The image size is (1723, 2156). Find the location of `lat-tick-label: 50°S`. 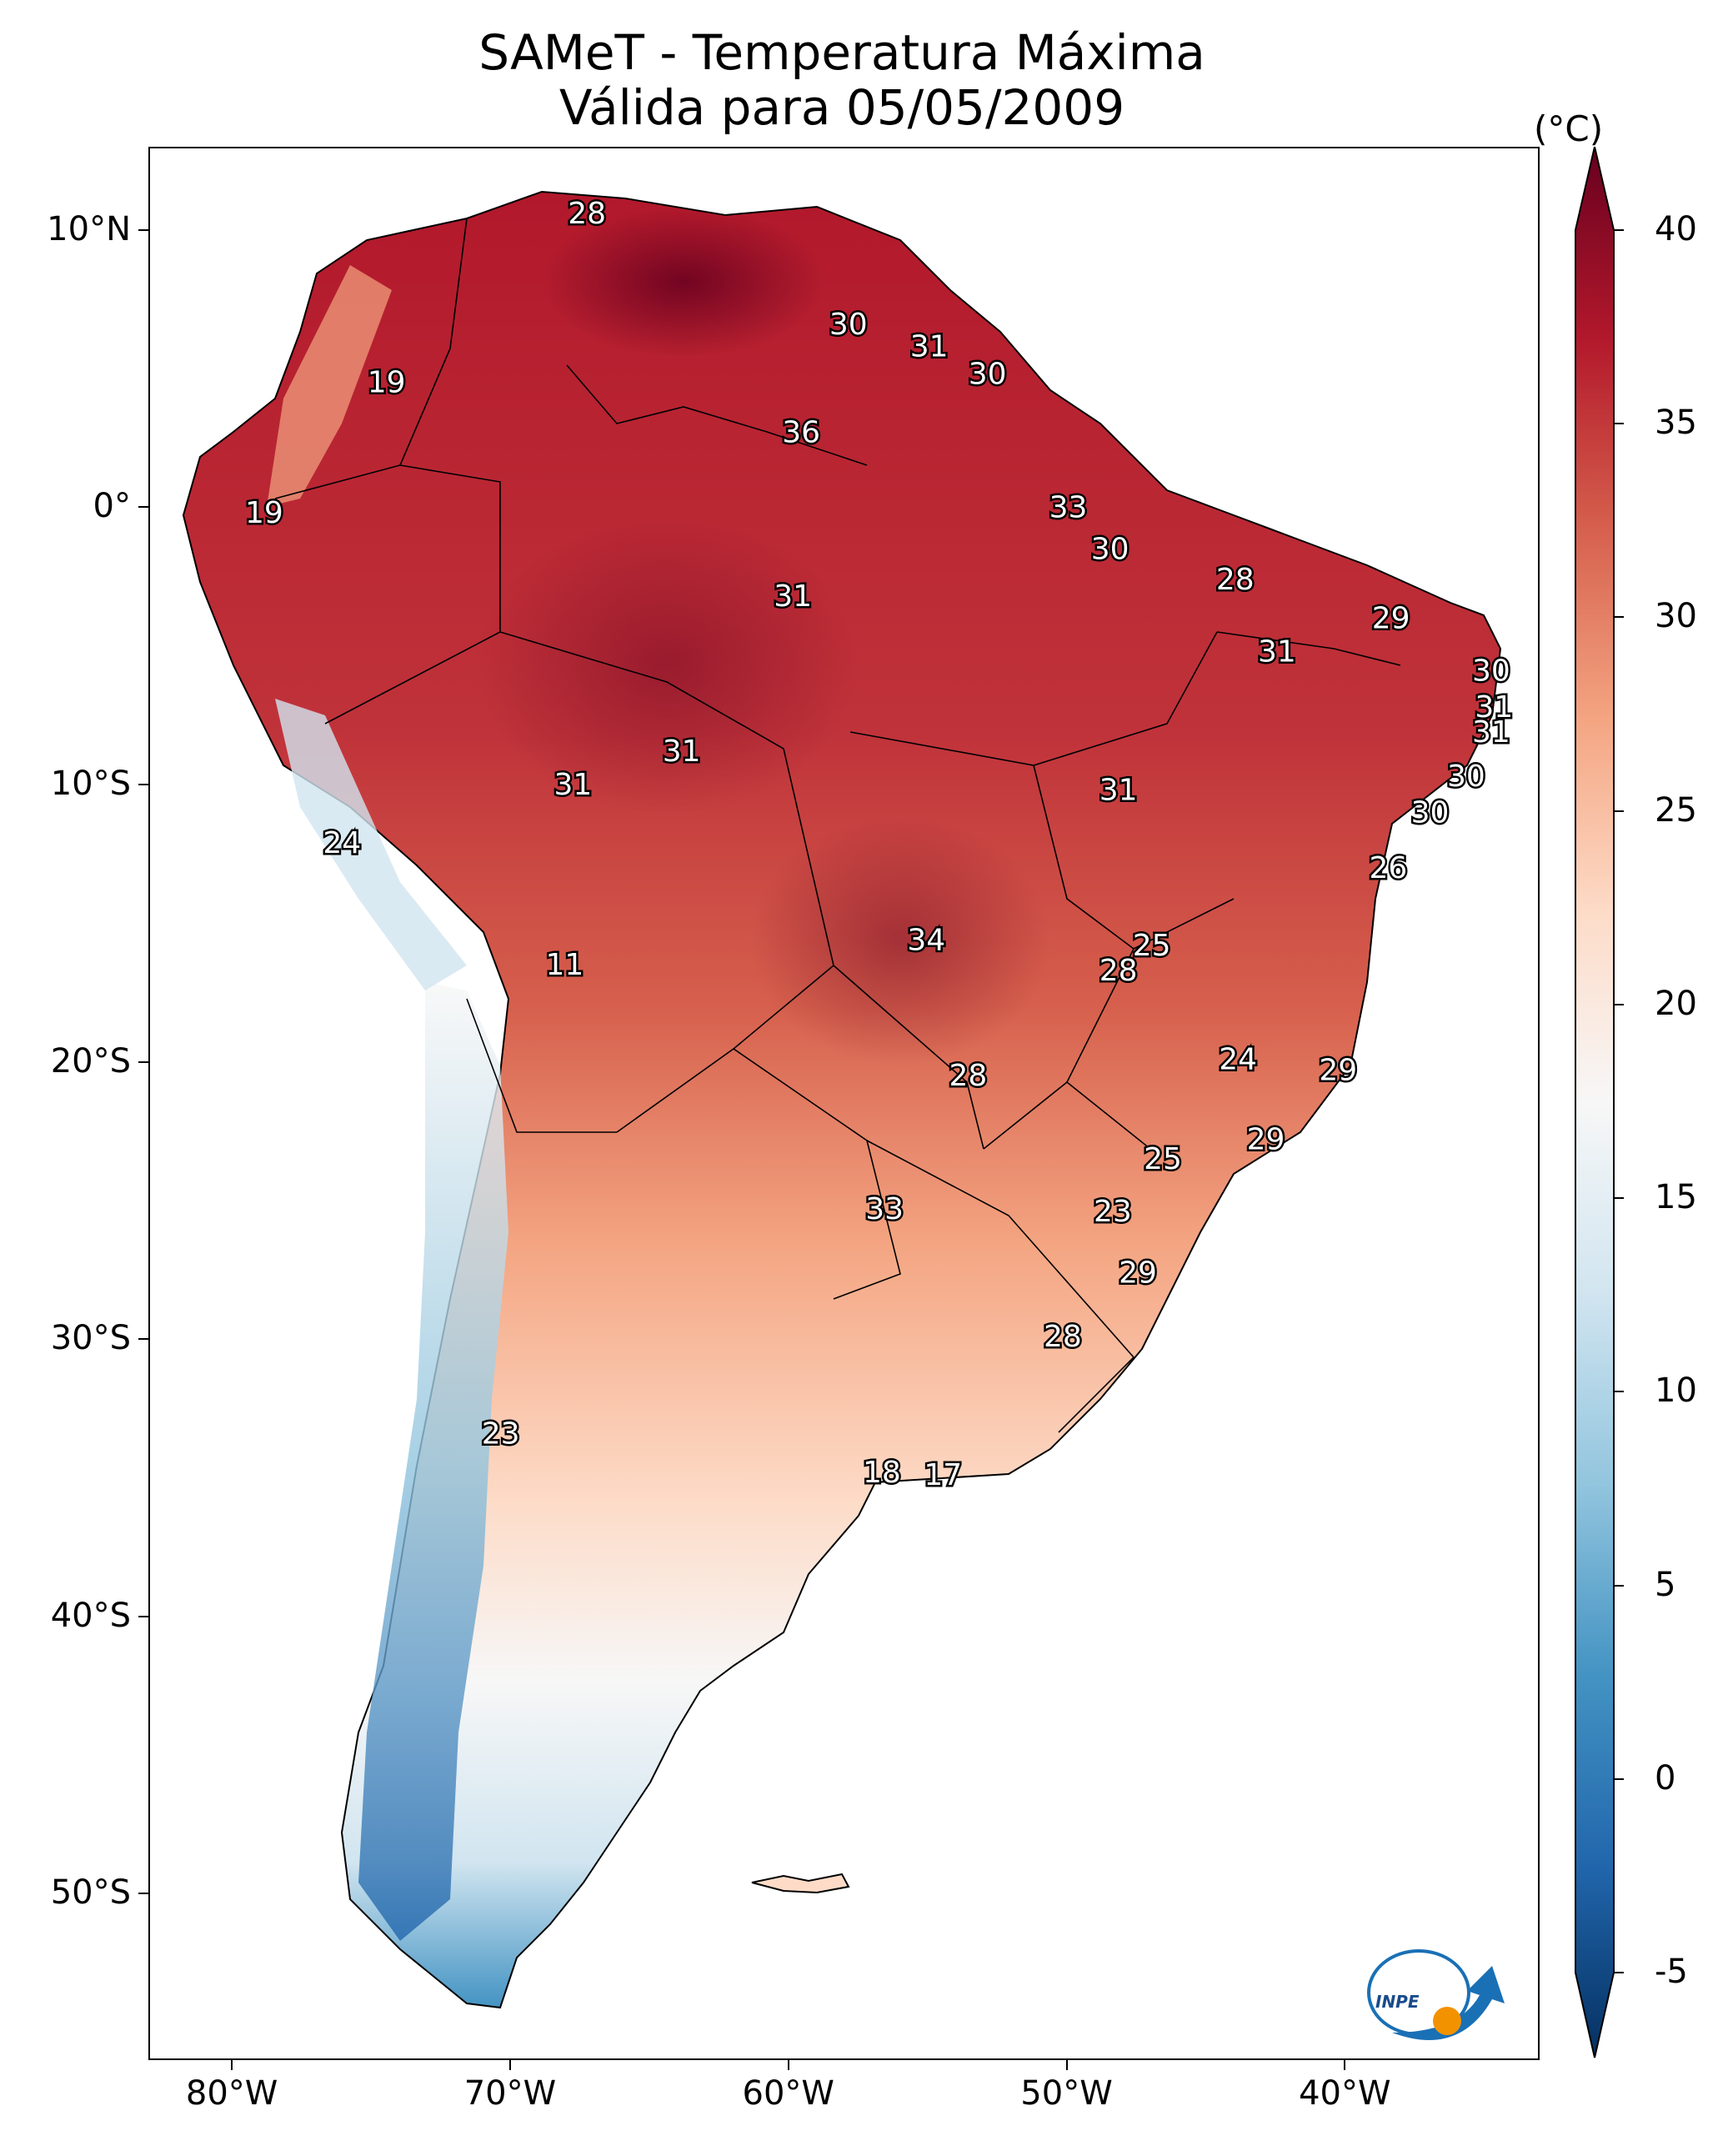

lat-tick-label: 50°S is located at coordinates (90, 1893).